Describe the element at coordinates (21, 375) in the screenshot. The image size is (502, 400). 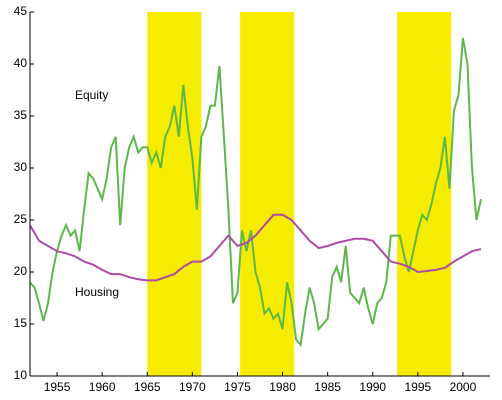
I see `y-tick-label: 10` at that location.